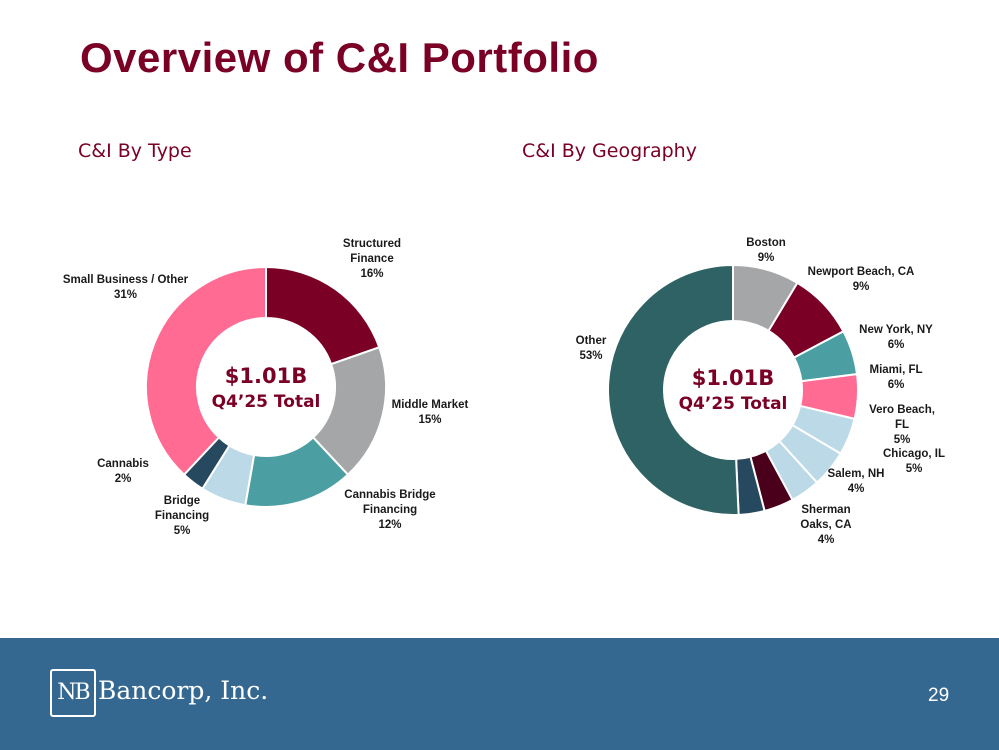  I want to click on donut-chart-by-geography, so click(733, 389).